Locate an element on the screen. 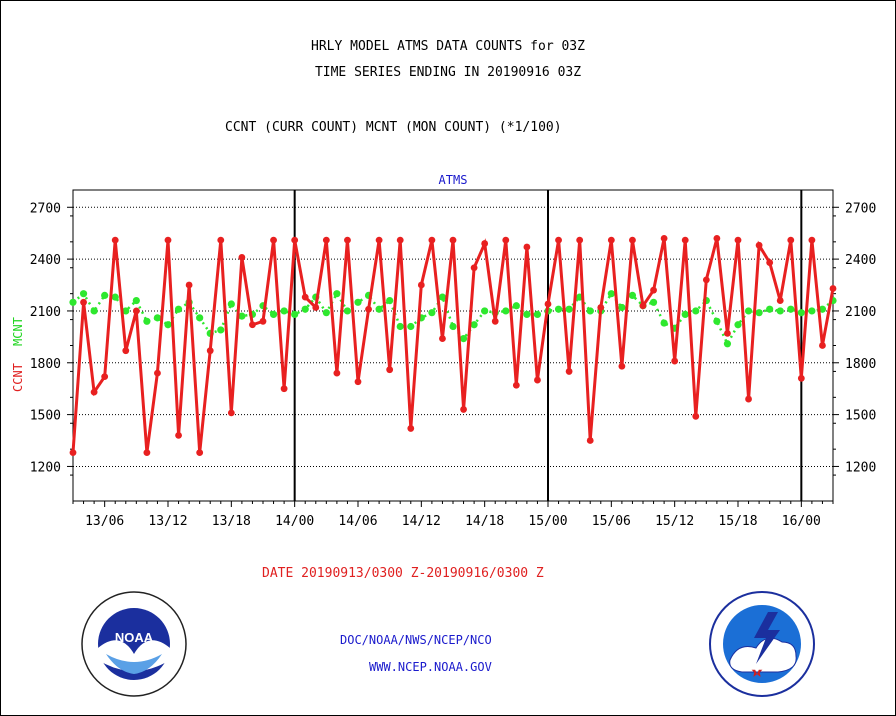  noaa-logo: NOAA is located at coordinates (134, 644).